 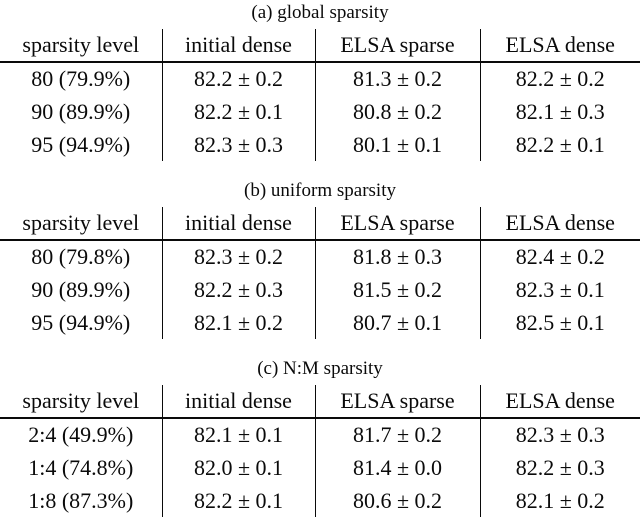 What do you see at coordinates (238, 144) in the screenshot?
I see `cell-initial-dense: 82.3 ± 0.3` at bounding box center [238, 144].